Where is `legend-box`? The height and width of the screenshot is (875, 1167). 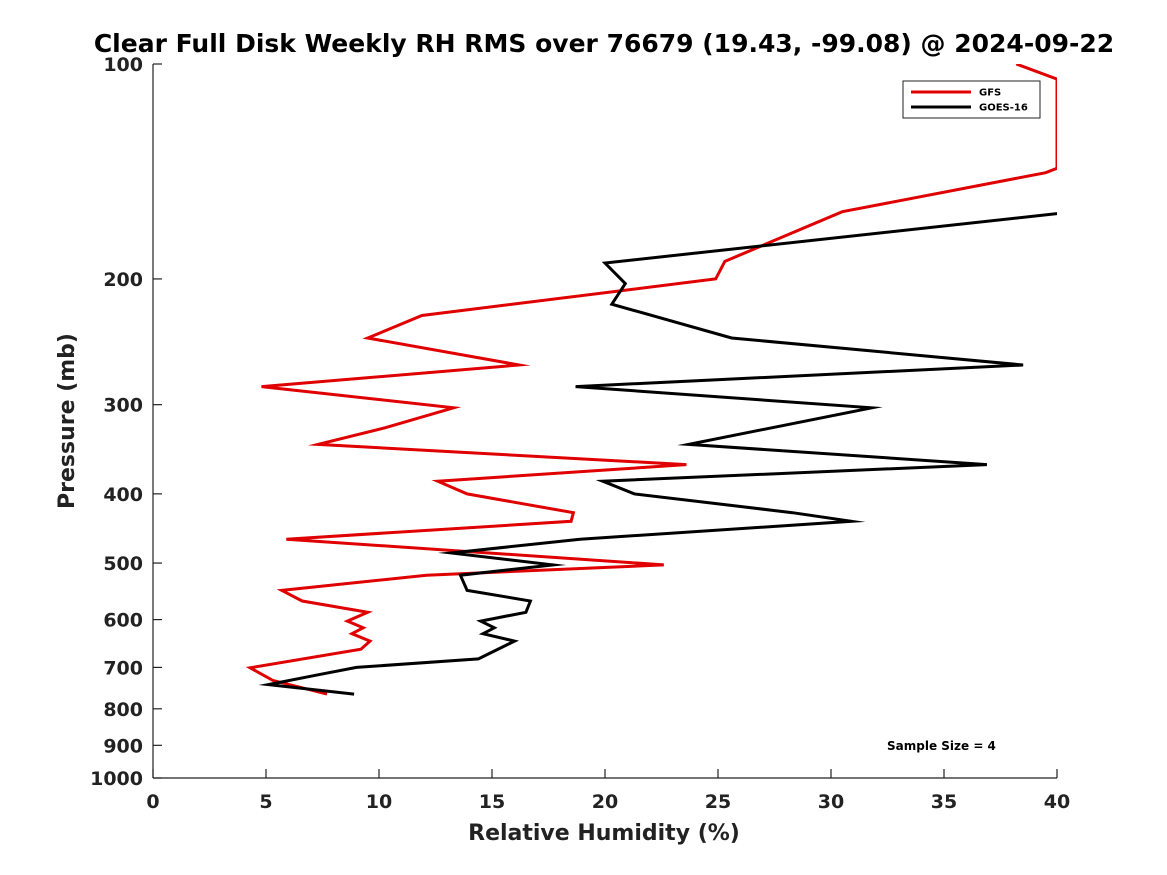
legend-box is located at coordinates (971, 99).